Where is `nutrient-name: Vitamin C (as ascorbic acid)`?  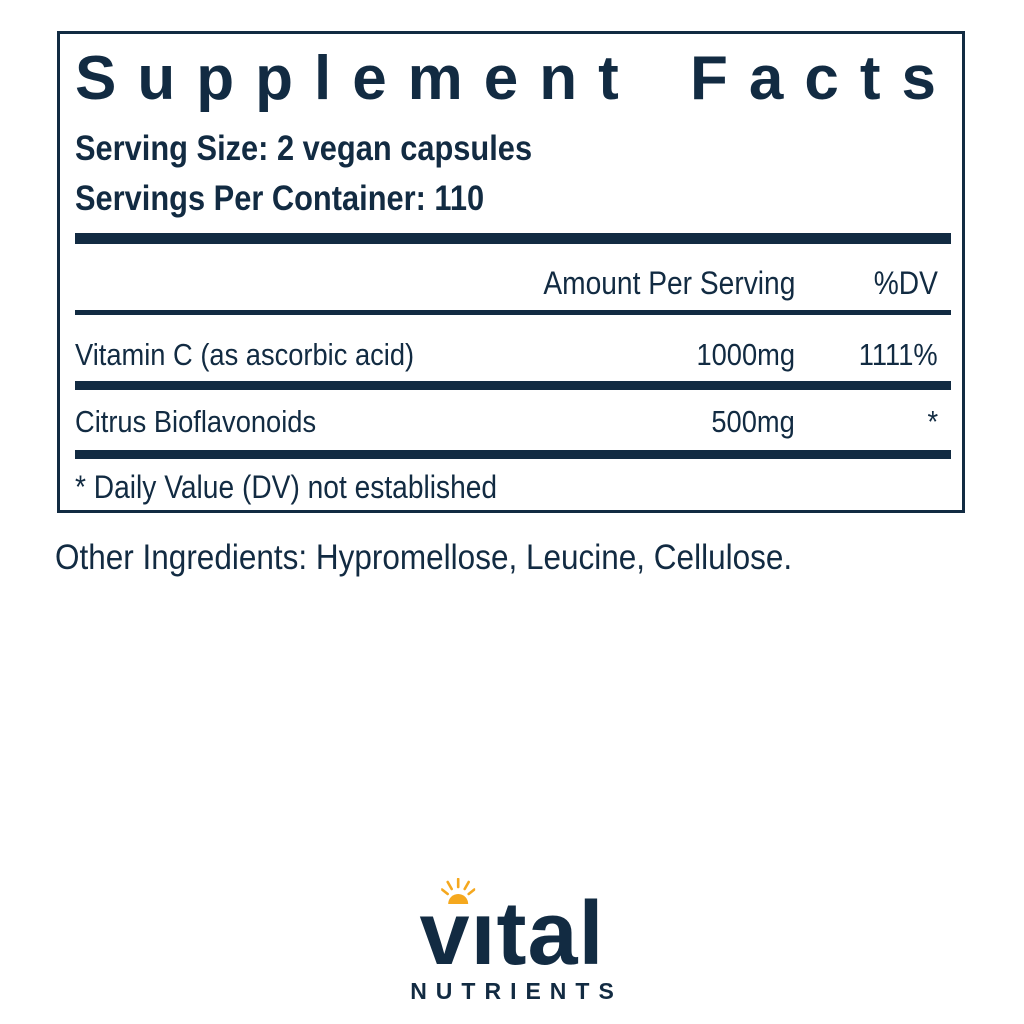
nutrient-name: Vitamin C (as ascorbic acid) is located at coordinates (245, 354).